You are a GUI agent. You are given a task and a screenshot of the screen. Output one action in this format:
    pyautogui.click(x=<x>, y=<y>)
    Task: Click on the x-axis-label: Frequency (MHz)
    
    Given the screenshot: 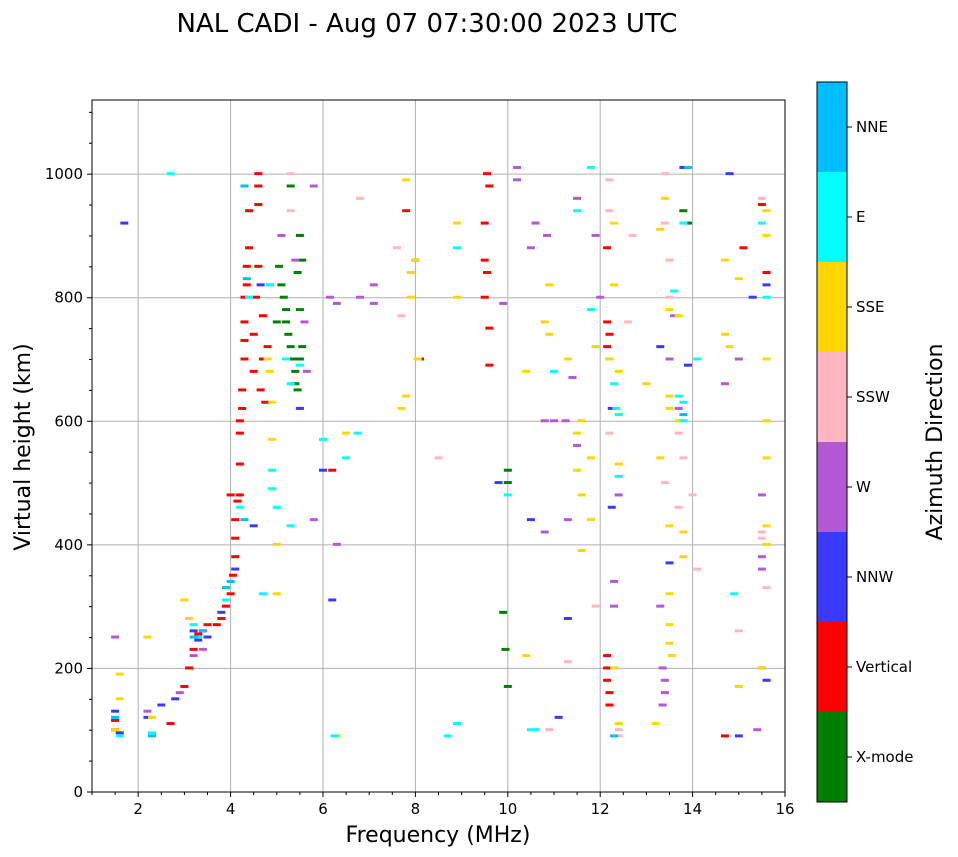 What is the action you would take?
    pyautogui.click(x=438, y=835)
    